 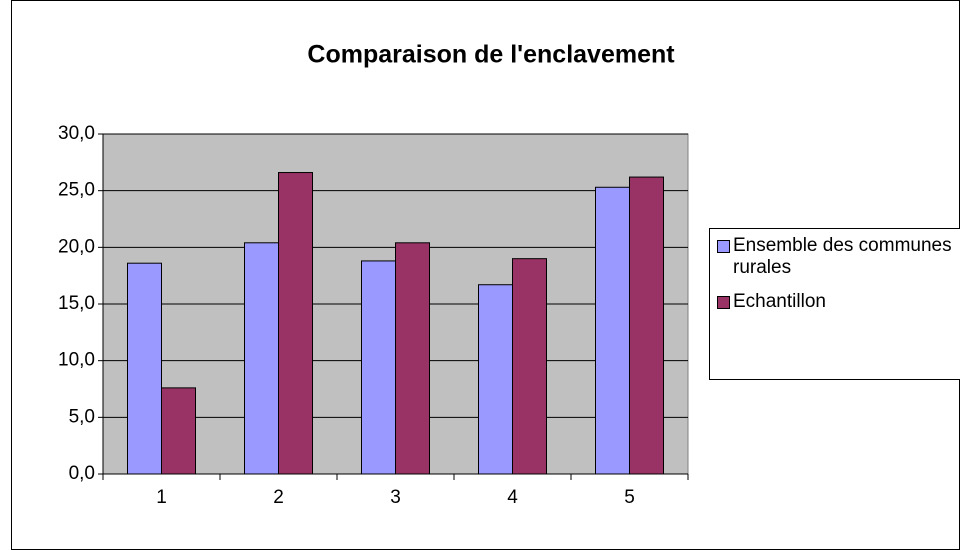 I want to click on y-tick-label: 20,0, so click(x=76, y=246).